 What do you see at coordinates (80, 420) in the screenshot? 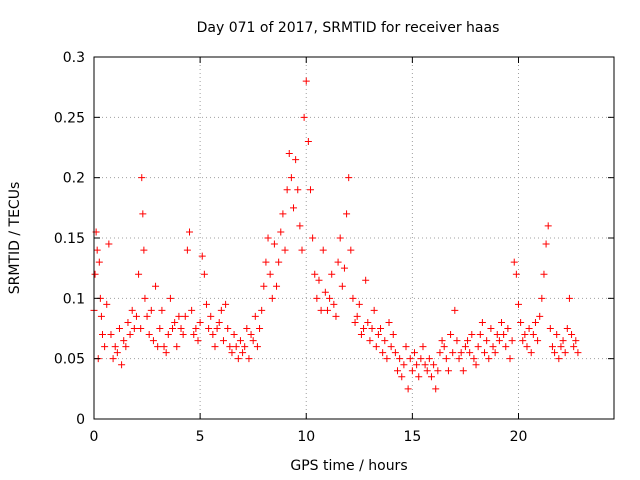
I see `y-tick-label: 0` at bounding box center [80, 420].